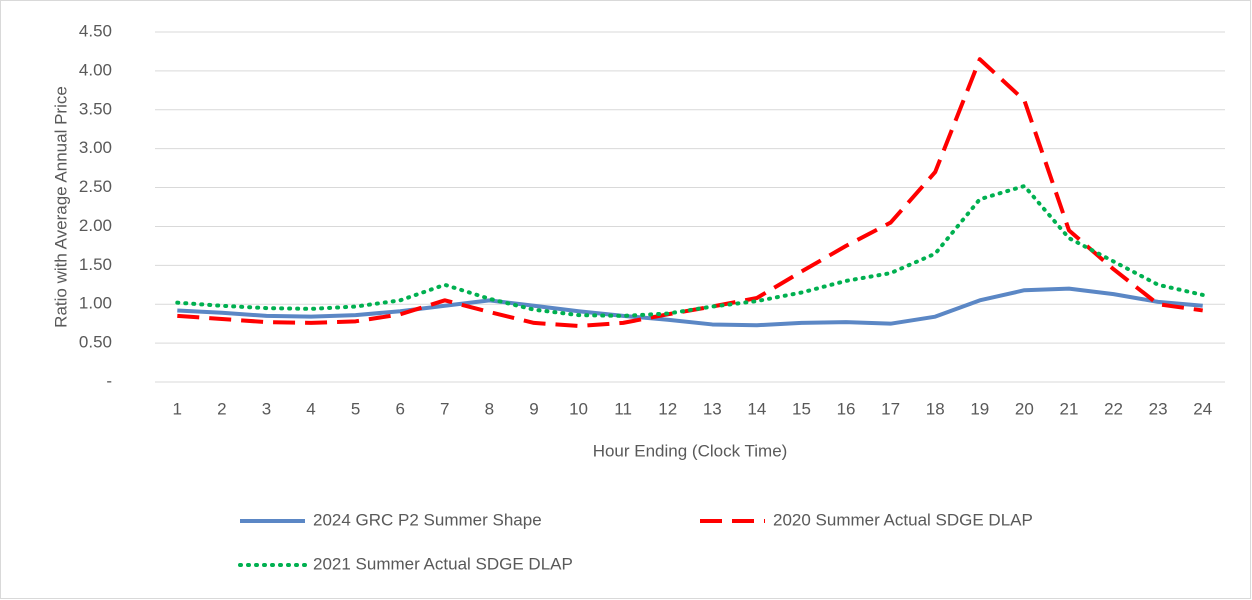 This screenshot has width=1252, height=600. Describe the element at coordinates (95, 342) in the screenshot. I see `y-tick-label: 0.50` at that location.